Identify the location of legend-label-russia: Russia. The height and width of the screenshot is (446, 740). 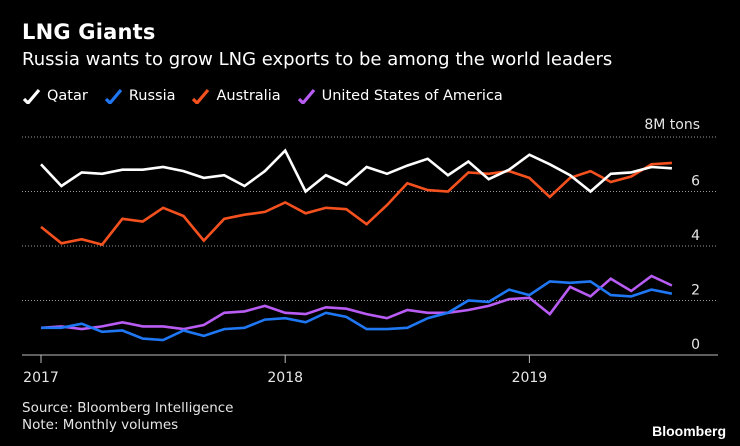
(152, 96).